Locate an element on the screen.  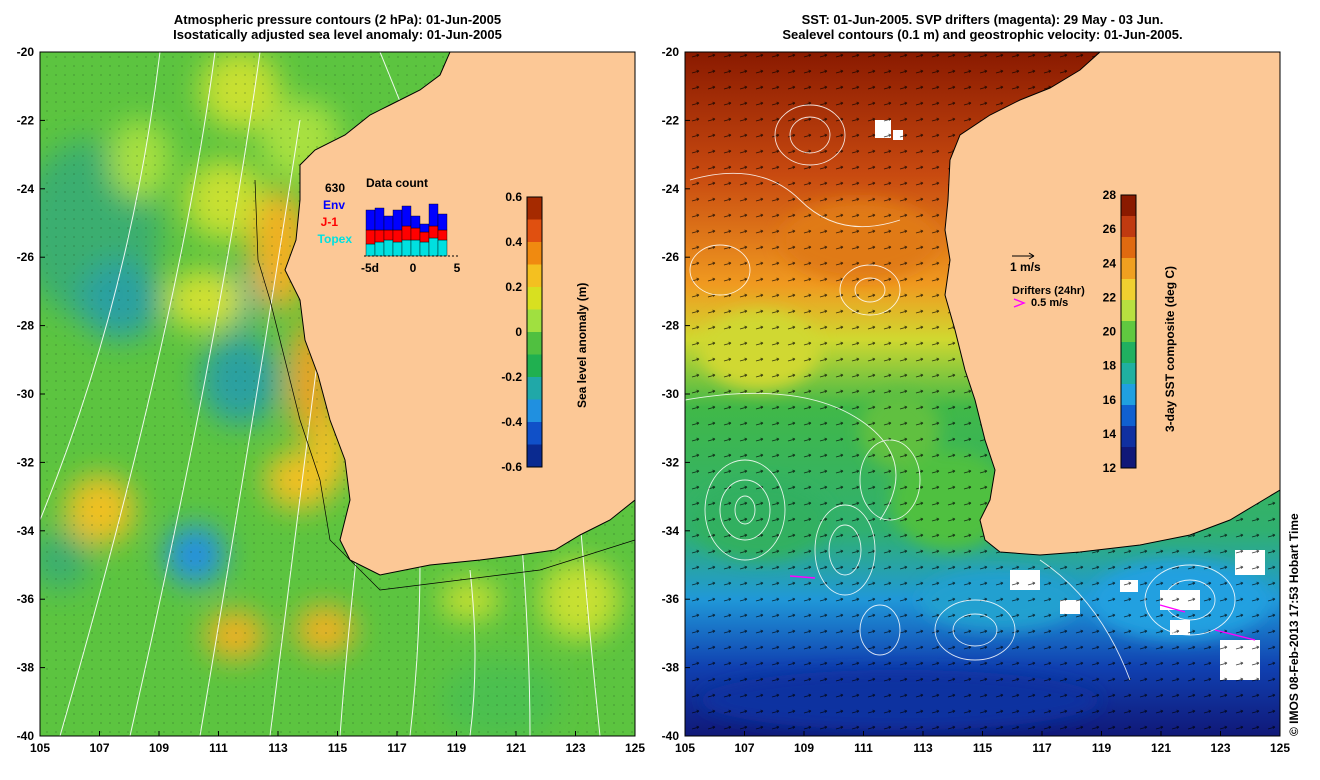
colorbar-tick-label: -0.4 is located at coordinates (511, 422).